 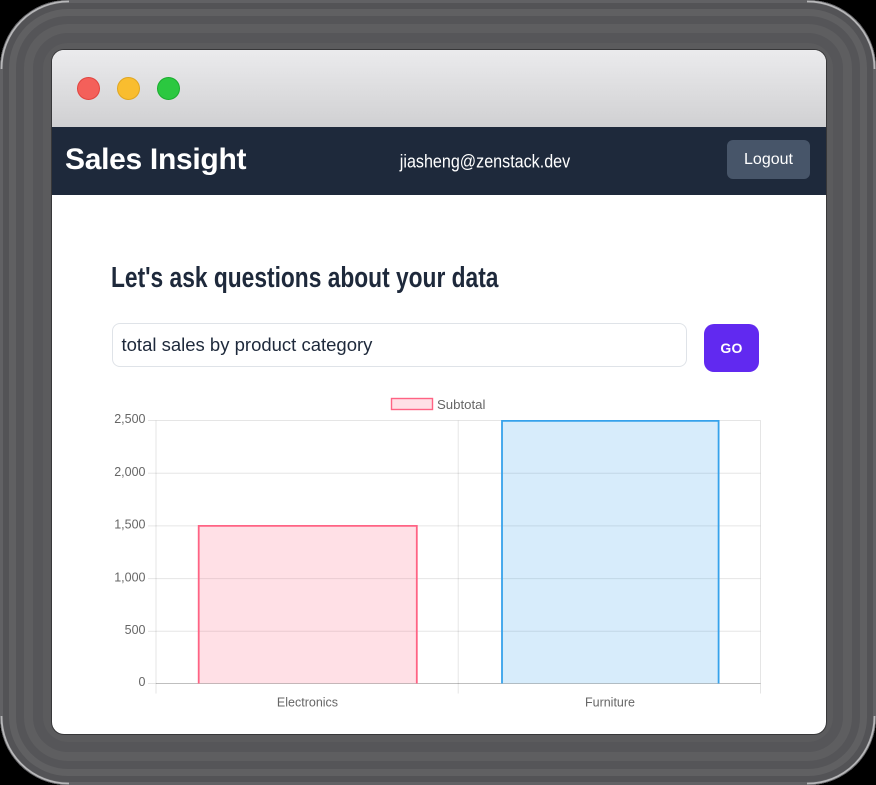 I want to click on svg-text: 1,500, so click(x=129, y=525).